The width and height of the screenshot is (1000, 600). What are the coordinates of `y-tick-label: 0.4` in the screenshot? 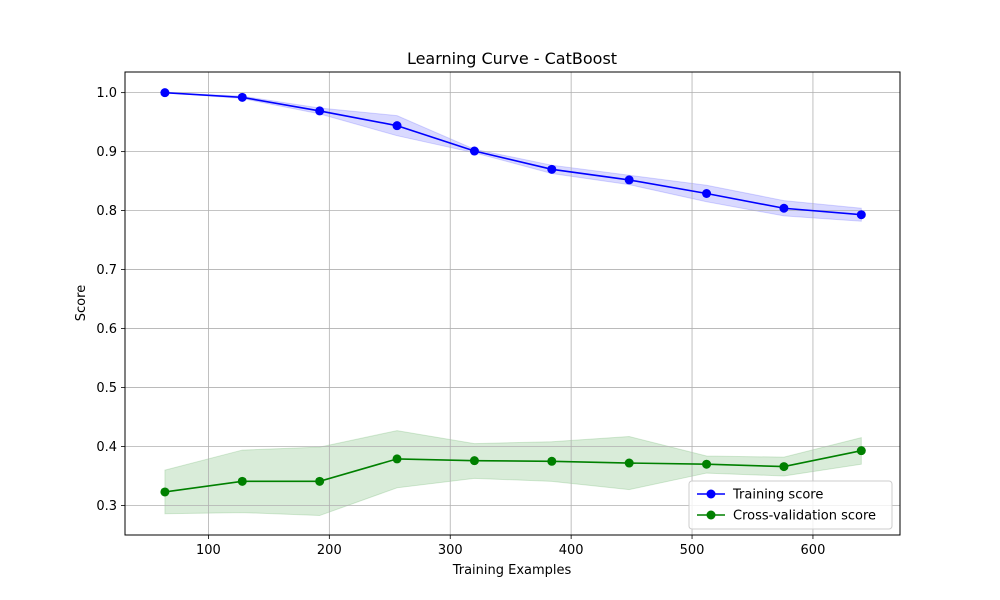 It's located at (106, 447).